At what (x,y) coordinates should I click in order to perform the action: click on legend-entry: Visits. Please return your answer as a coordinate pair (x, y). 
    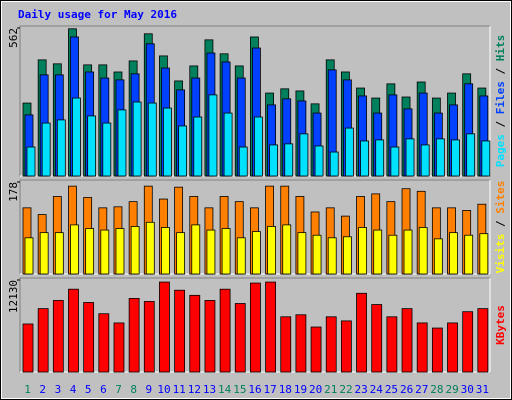
    Looking at the image, I should click on (500, 254).